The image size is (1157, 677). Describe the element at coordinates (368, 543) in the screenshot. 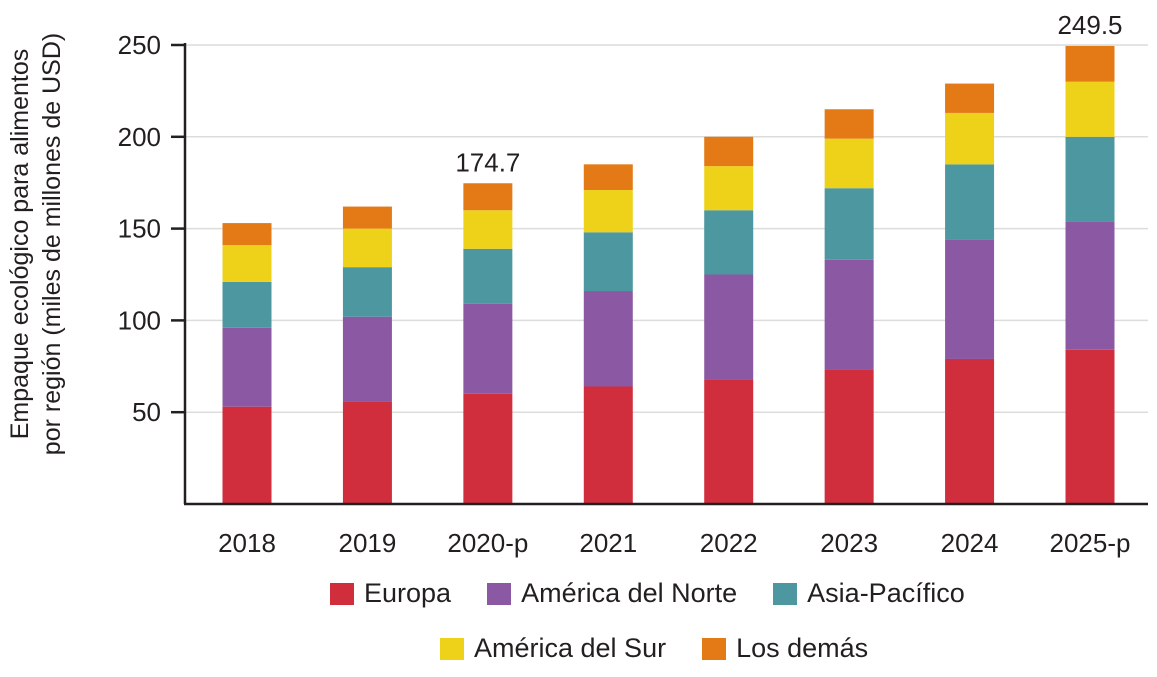

I see `x-tick-label: 2019` at that location.